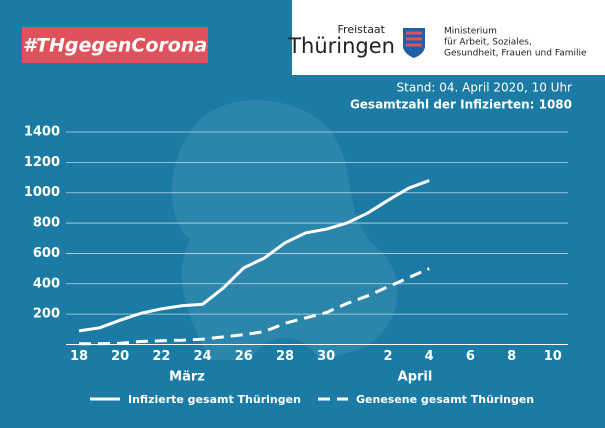 This screenshot has width=605, height=428. Describe the element at coordinates (42, 162) in the screenshot. I see `y-tick-label: 1200` at that location.